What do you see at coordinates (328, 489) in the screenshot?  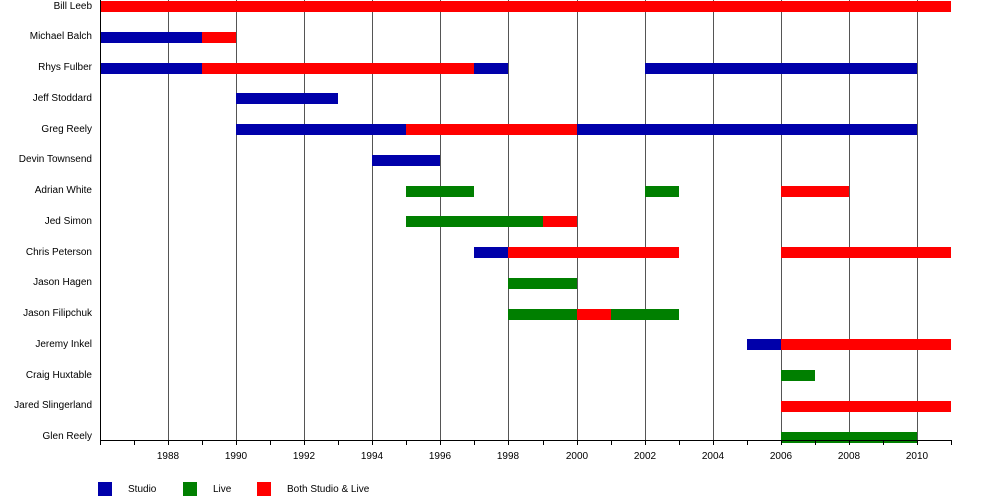 I see `legend-label: Both Studio & Live` at bounding box center [328, 489].